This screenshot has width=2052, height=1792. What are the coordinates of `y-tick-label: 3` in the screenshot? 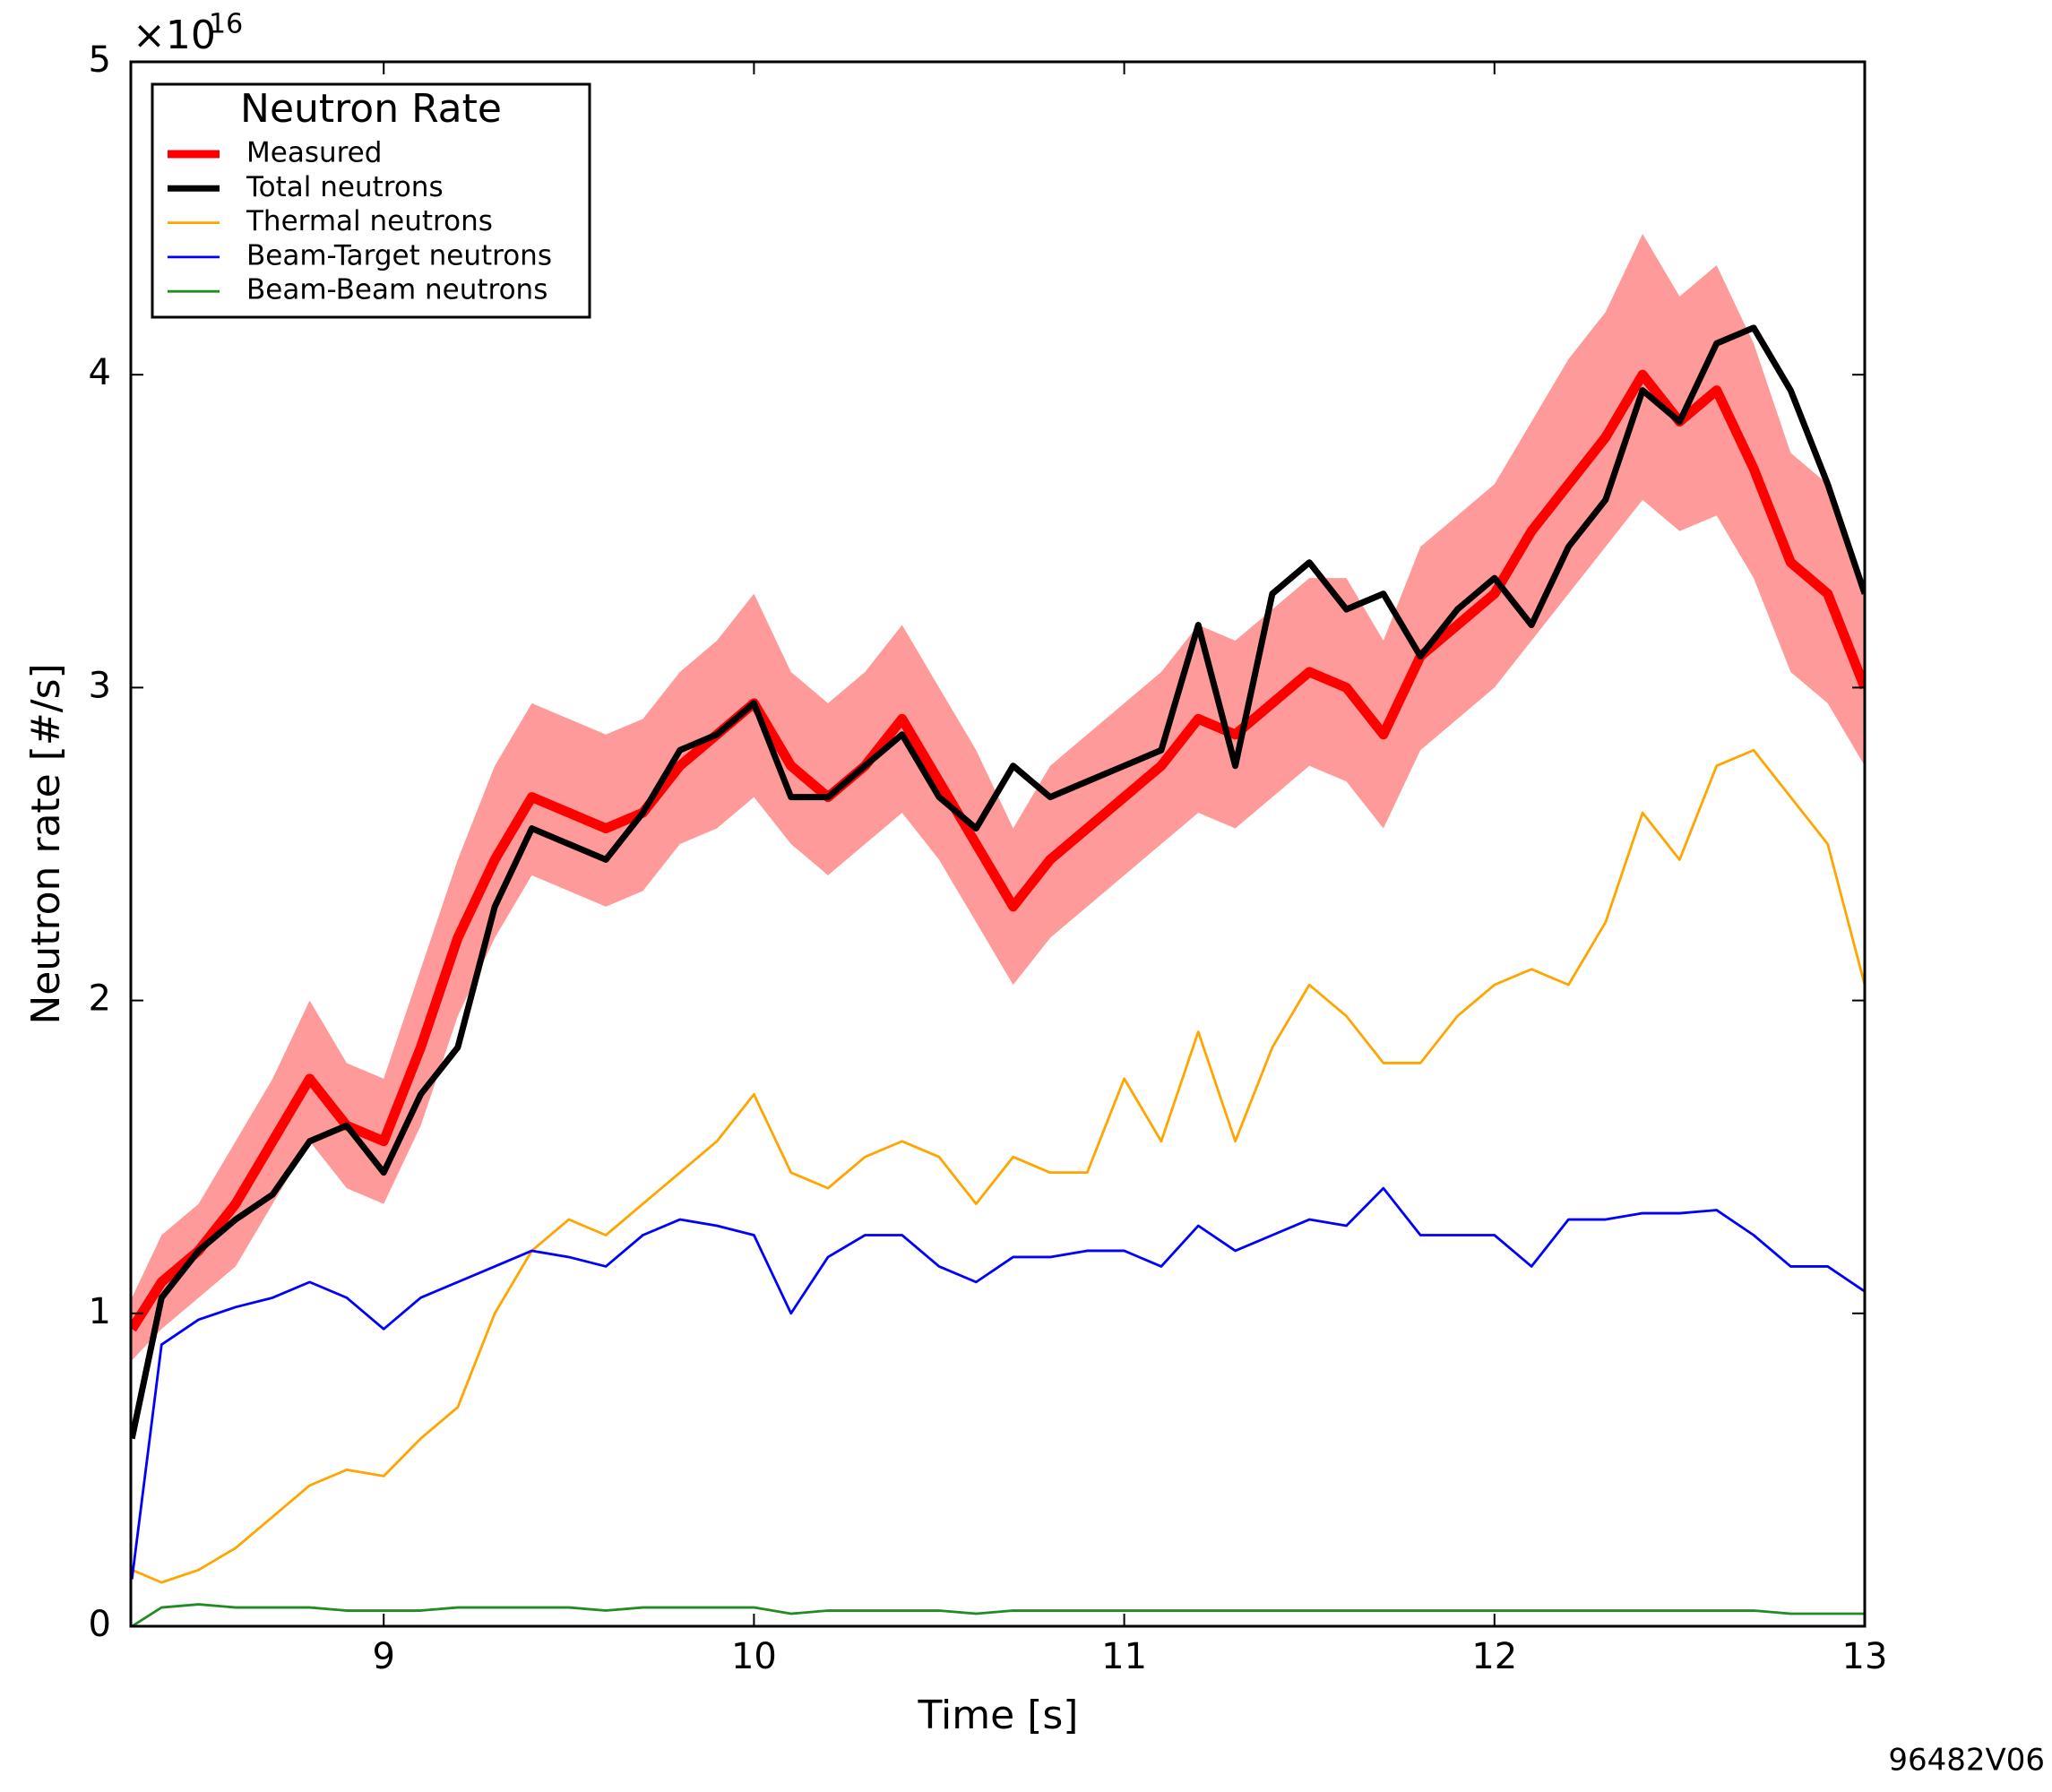 It's located at (100, 686).